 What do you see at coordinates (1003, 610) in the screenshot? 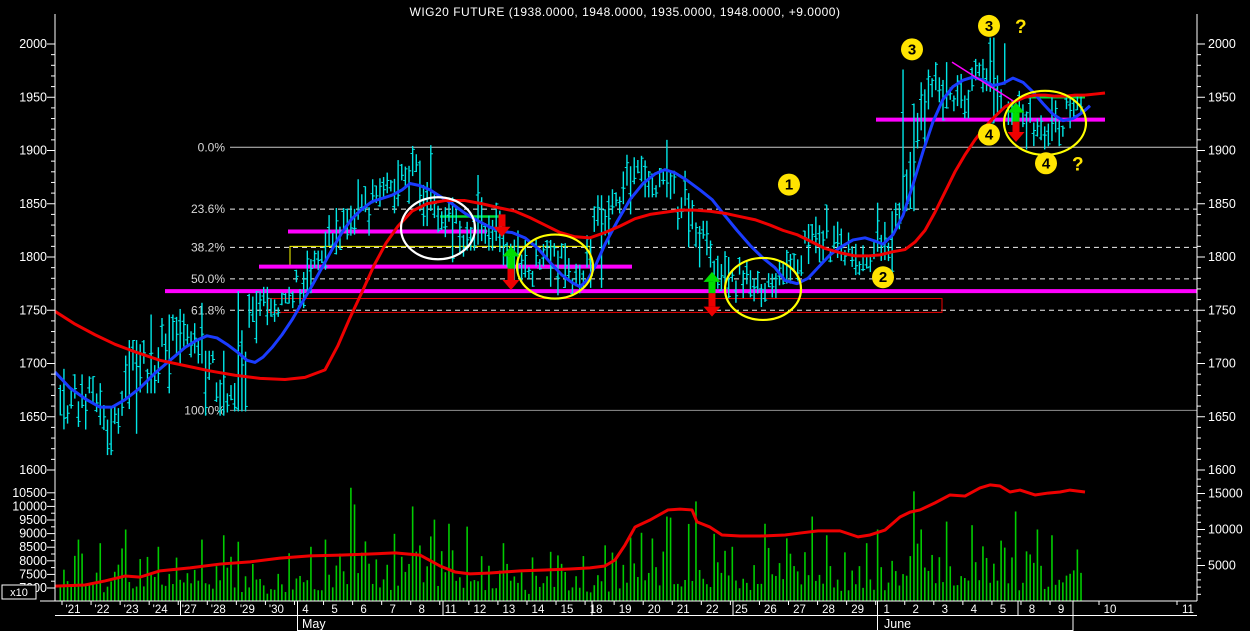
I see `day-label: 5` at bounding box center [1003, 610].